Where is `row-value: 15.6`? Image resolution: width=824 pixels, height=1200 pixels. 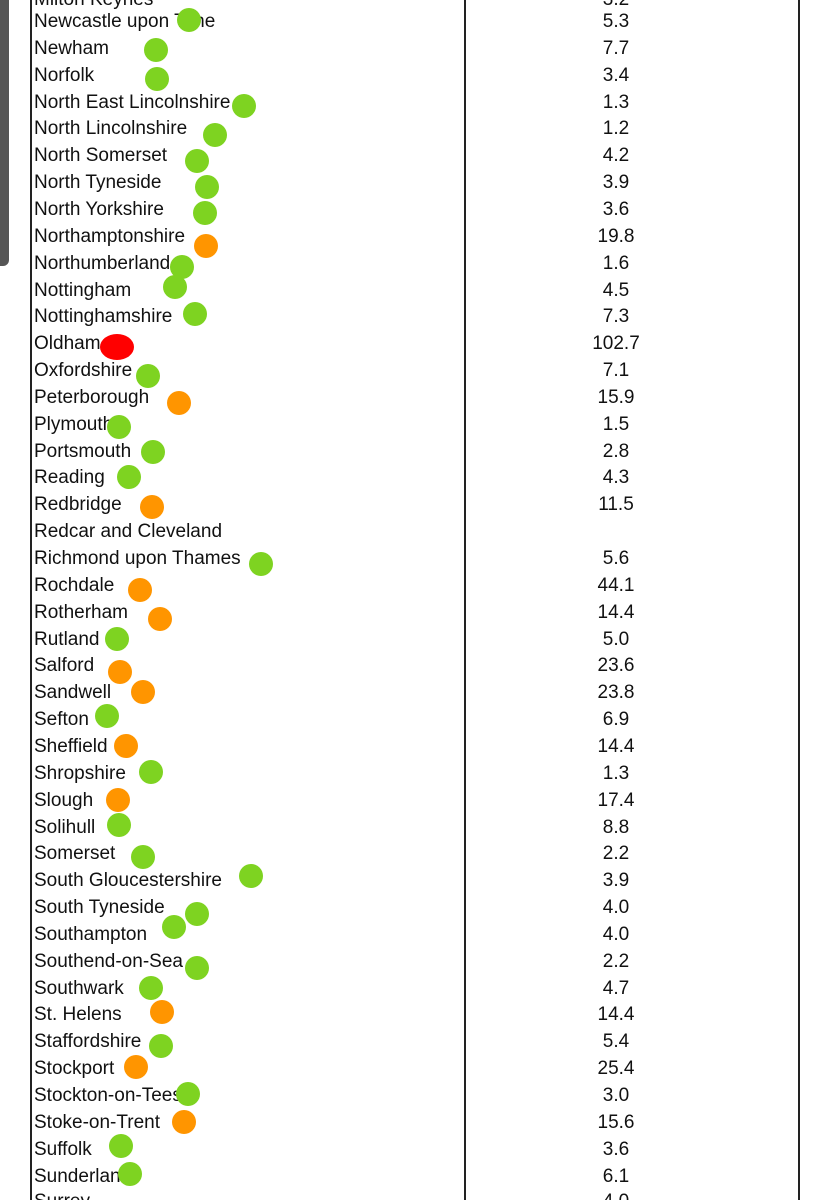 row-value: 15.6 is located at coordinates (616, 1122).